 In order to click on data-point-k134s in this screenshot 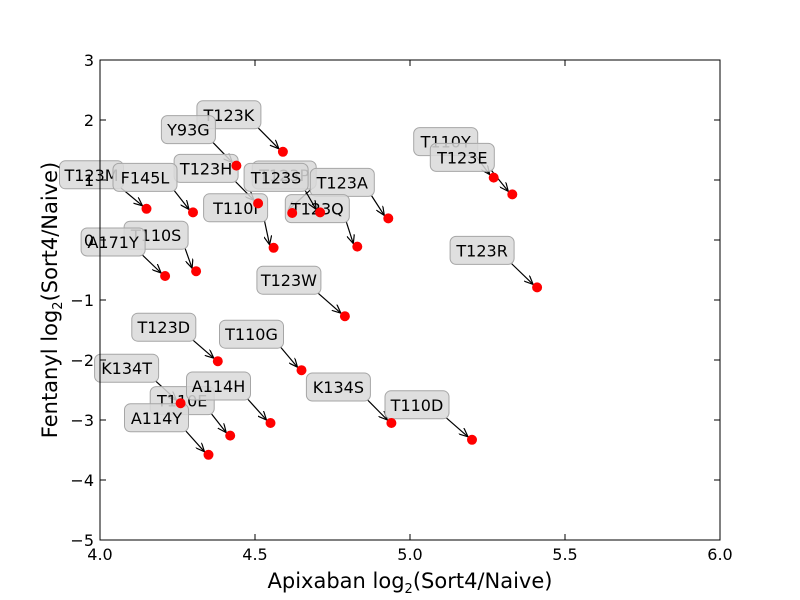, I will do `click(391, 423)`.